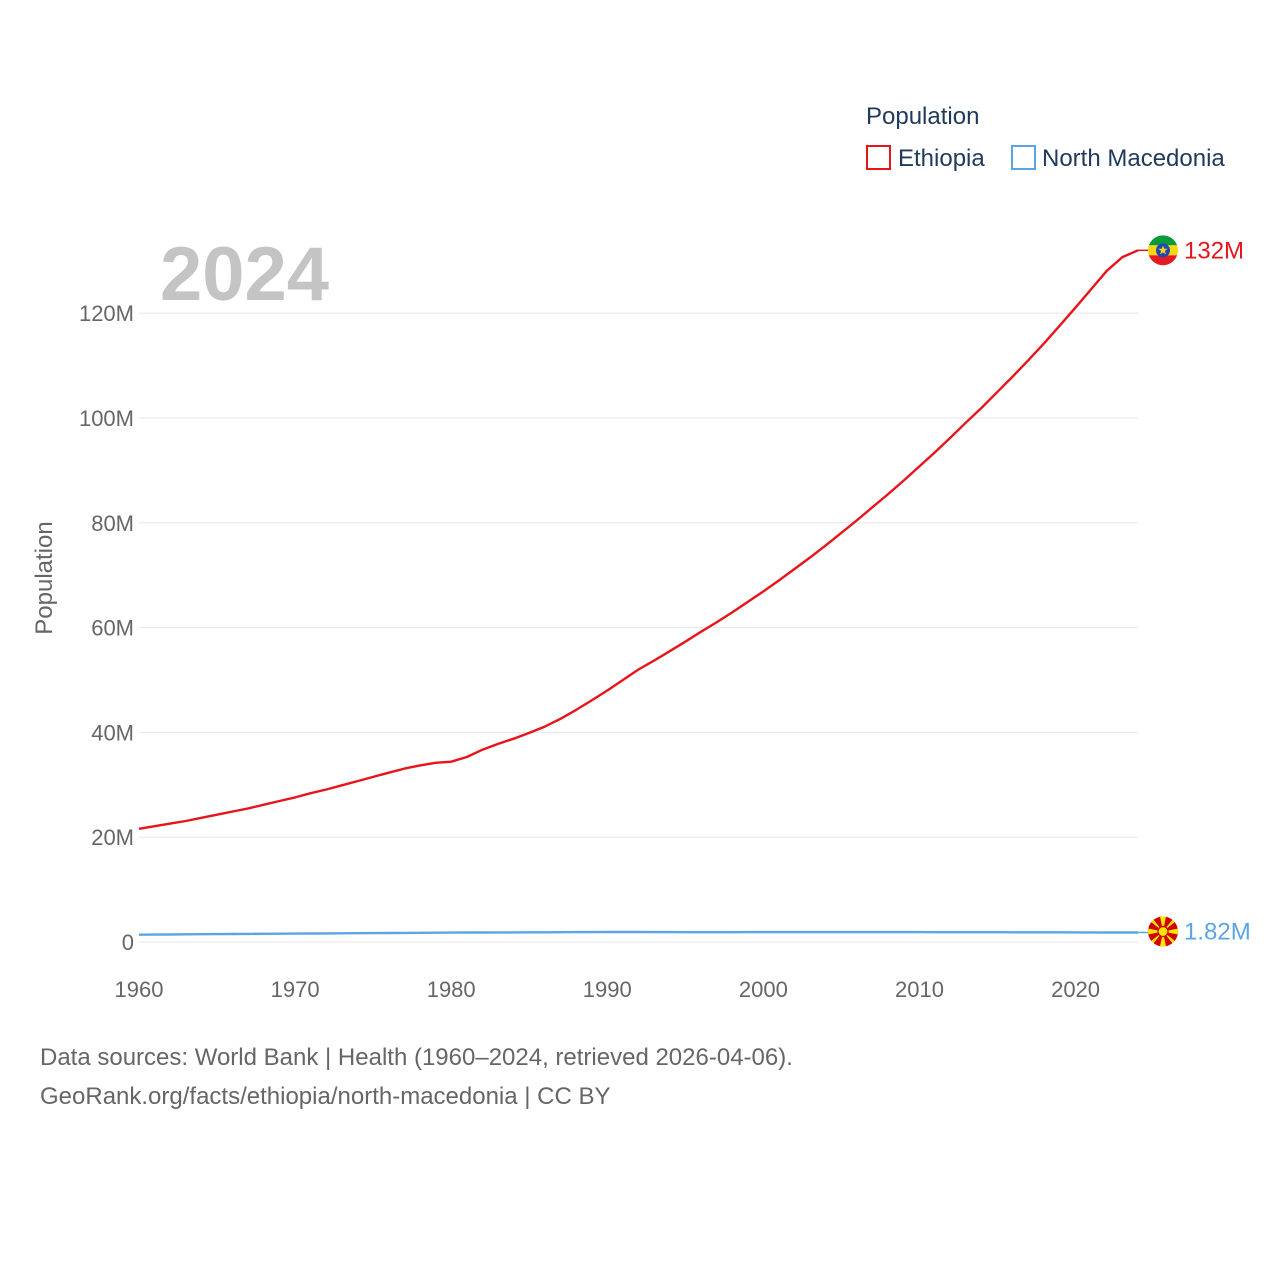  What do you see at coordinates (763, 989) in the screenshot?
I see `x-tick-label: 2000` at bounding box center [763, 989].